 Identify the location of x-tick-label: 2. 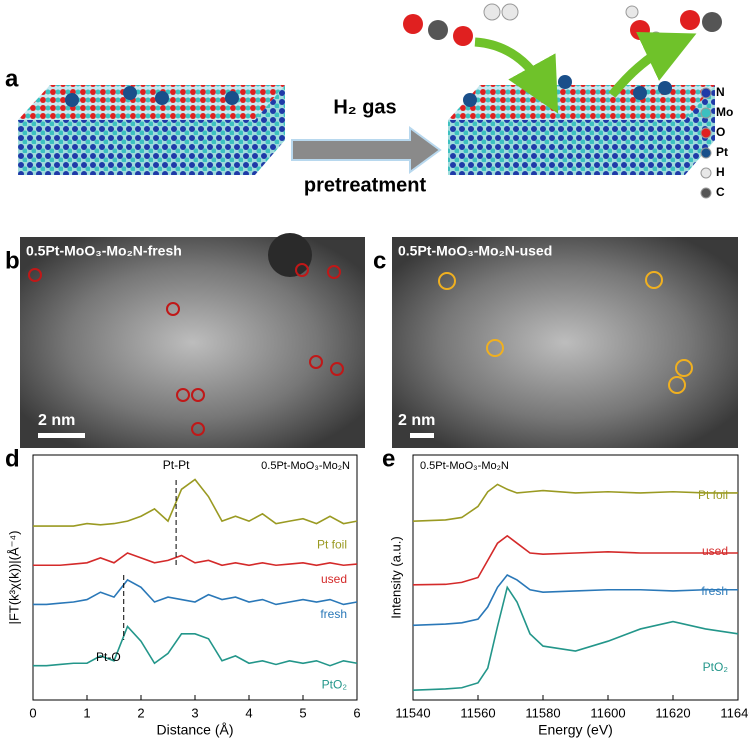
(140, 712).